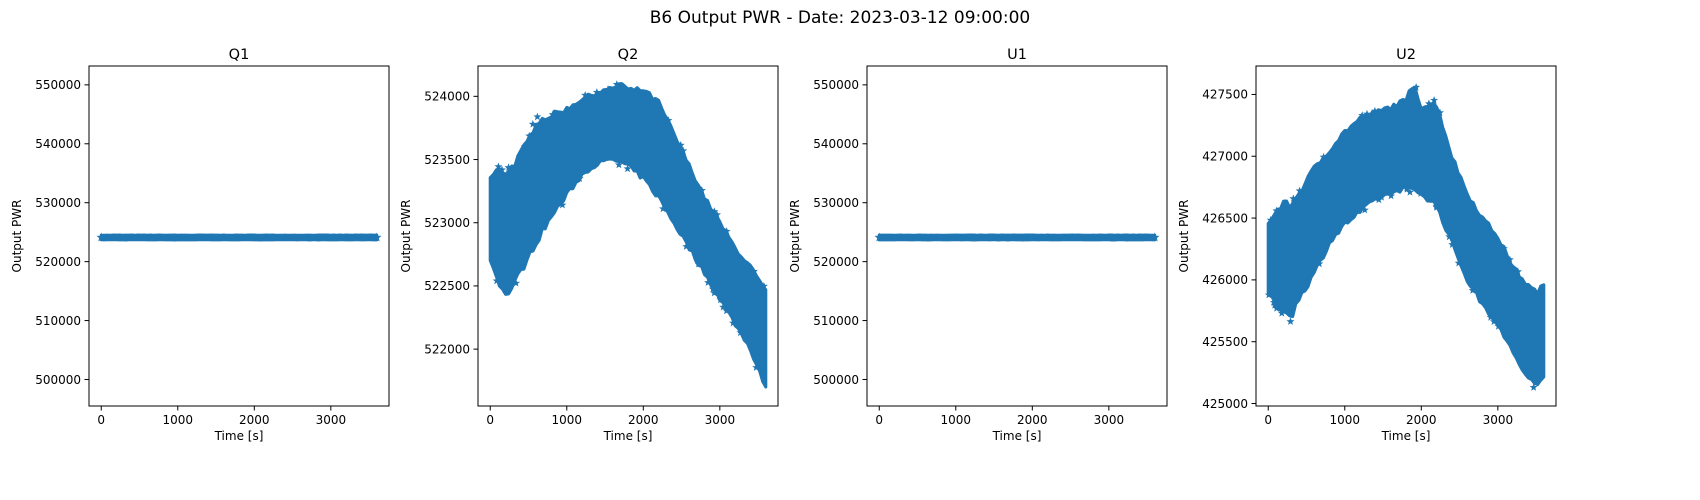  What do you see at coordinates (1109, 420) in the screenshot?
I see `x-tick-label-u1: 3000` at bounding box center [1109, 420].